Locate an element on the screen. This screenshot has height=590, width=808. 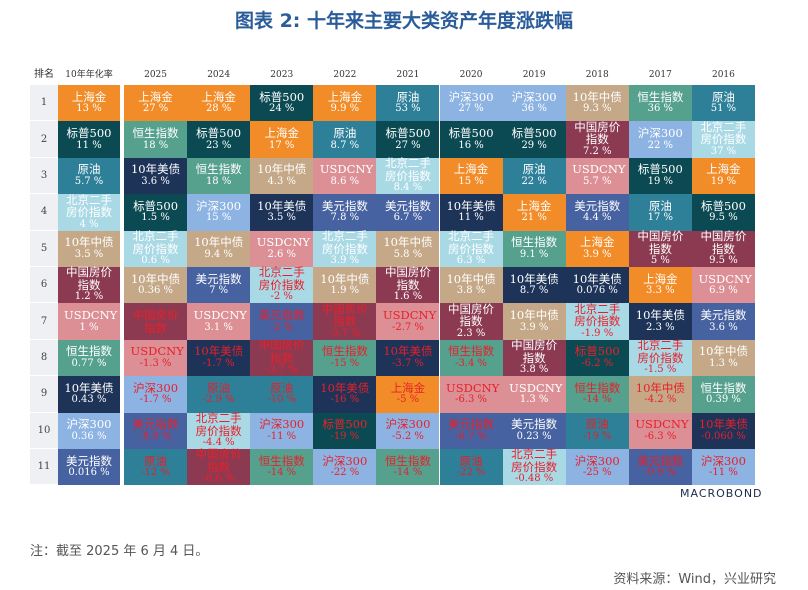
asset-name: 恒生指数 is located at coordinates (155, 133).